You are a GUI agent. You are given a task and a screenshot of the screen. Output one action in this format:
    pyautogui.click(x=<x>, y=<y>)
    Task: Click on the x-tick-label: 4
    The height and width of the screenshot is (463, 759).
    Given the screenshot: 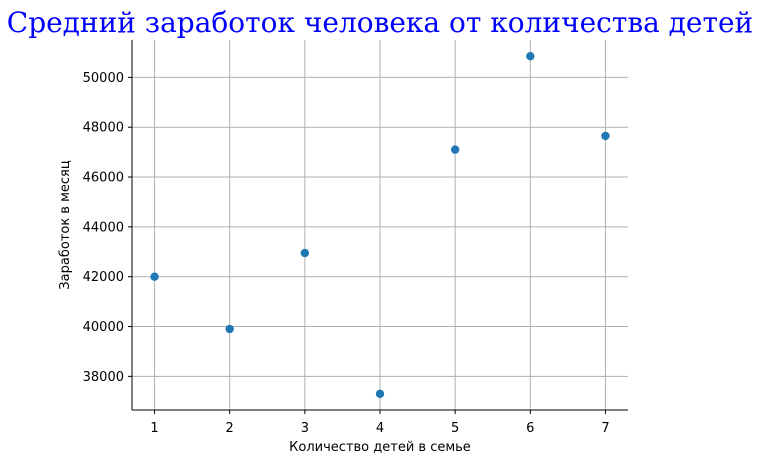 What is the action you would take?
    pyautogui.click(x=380, y=428)
    